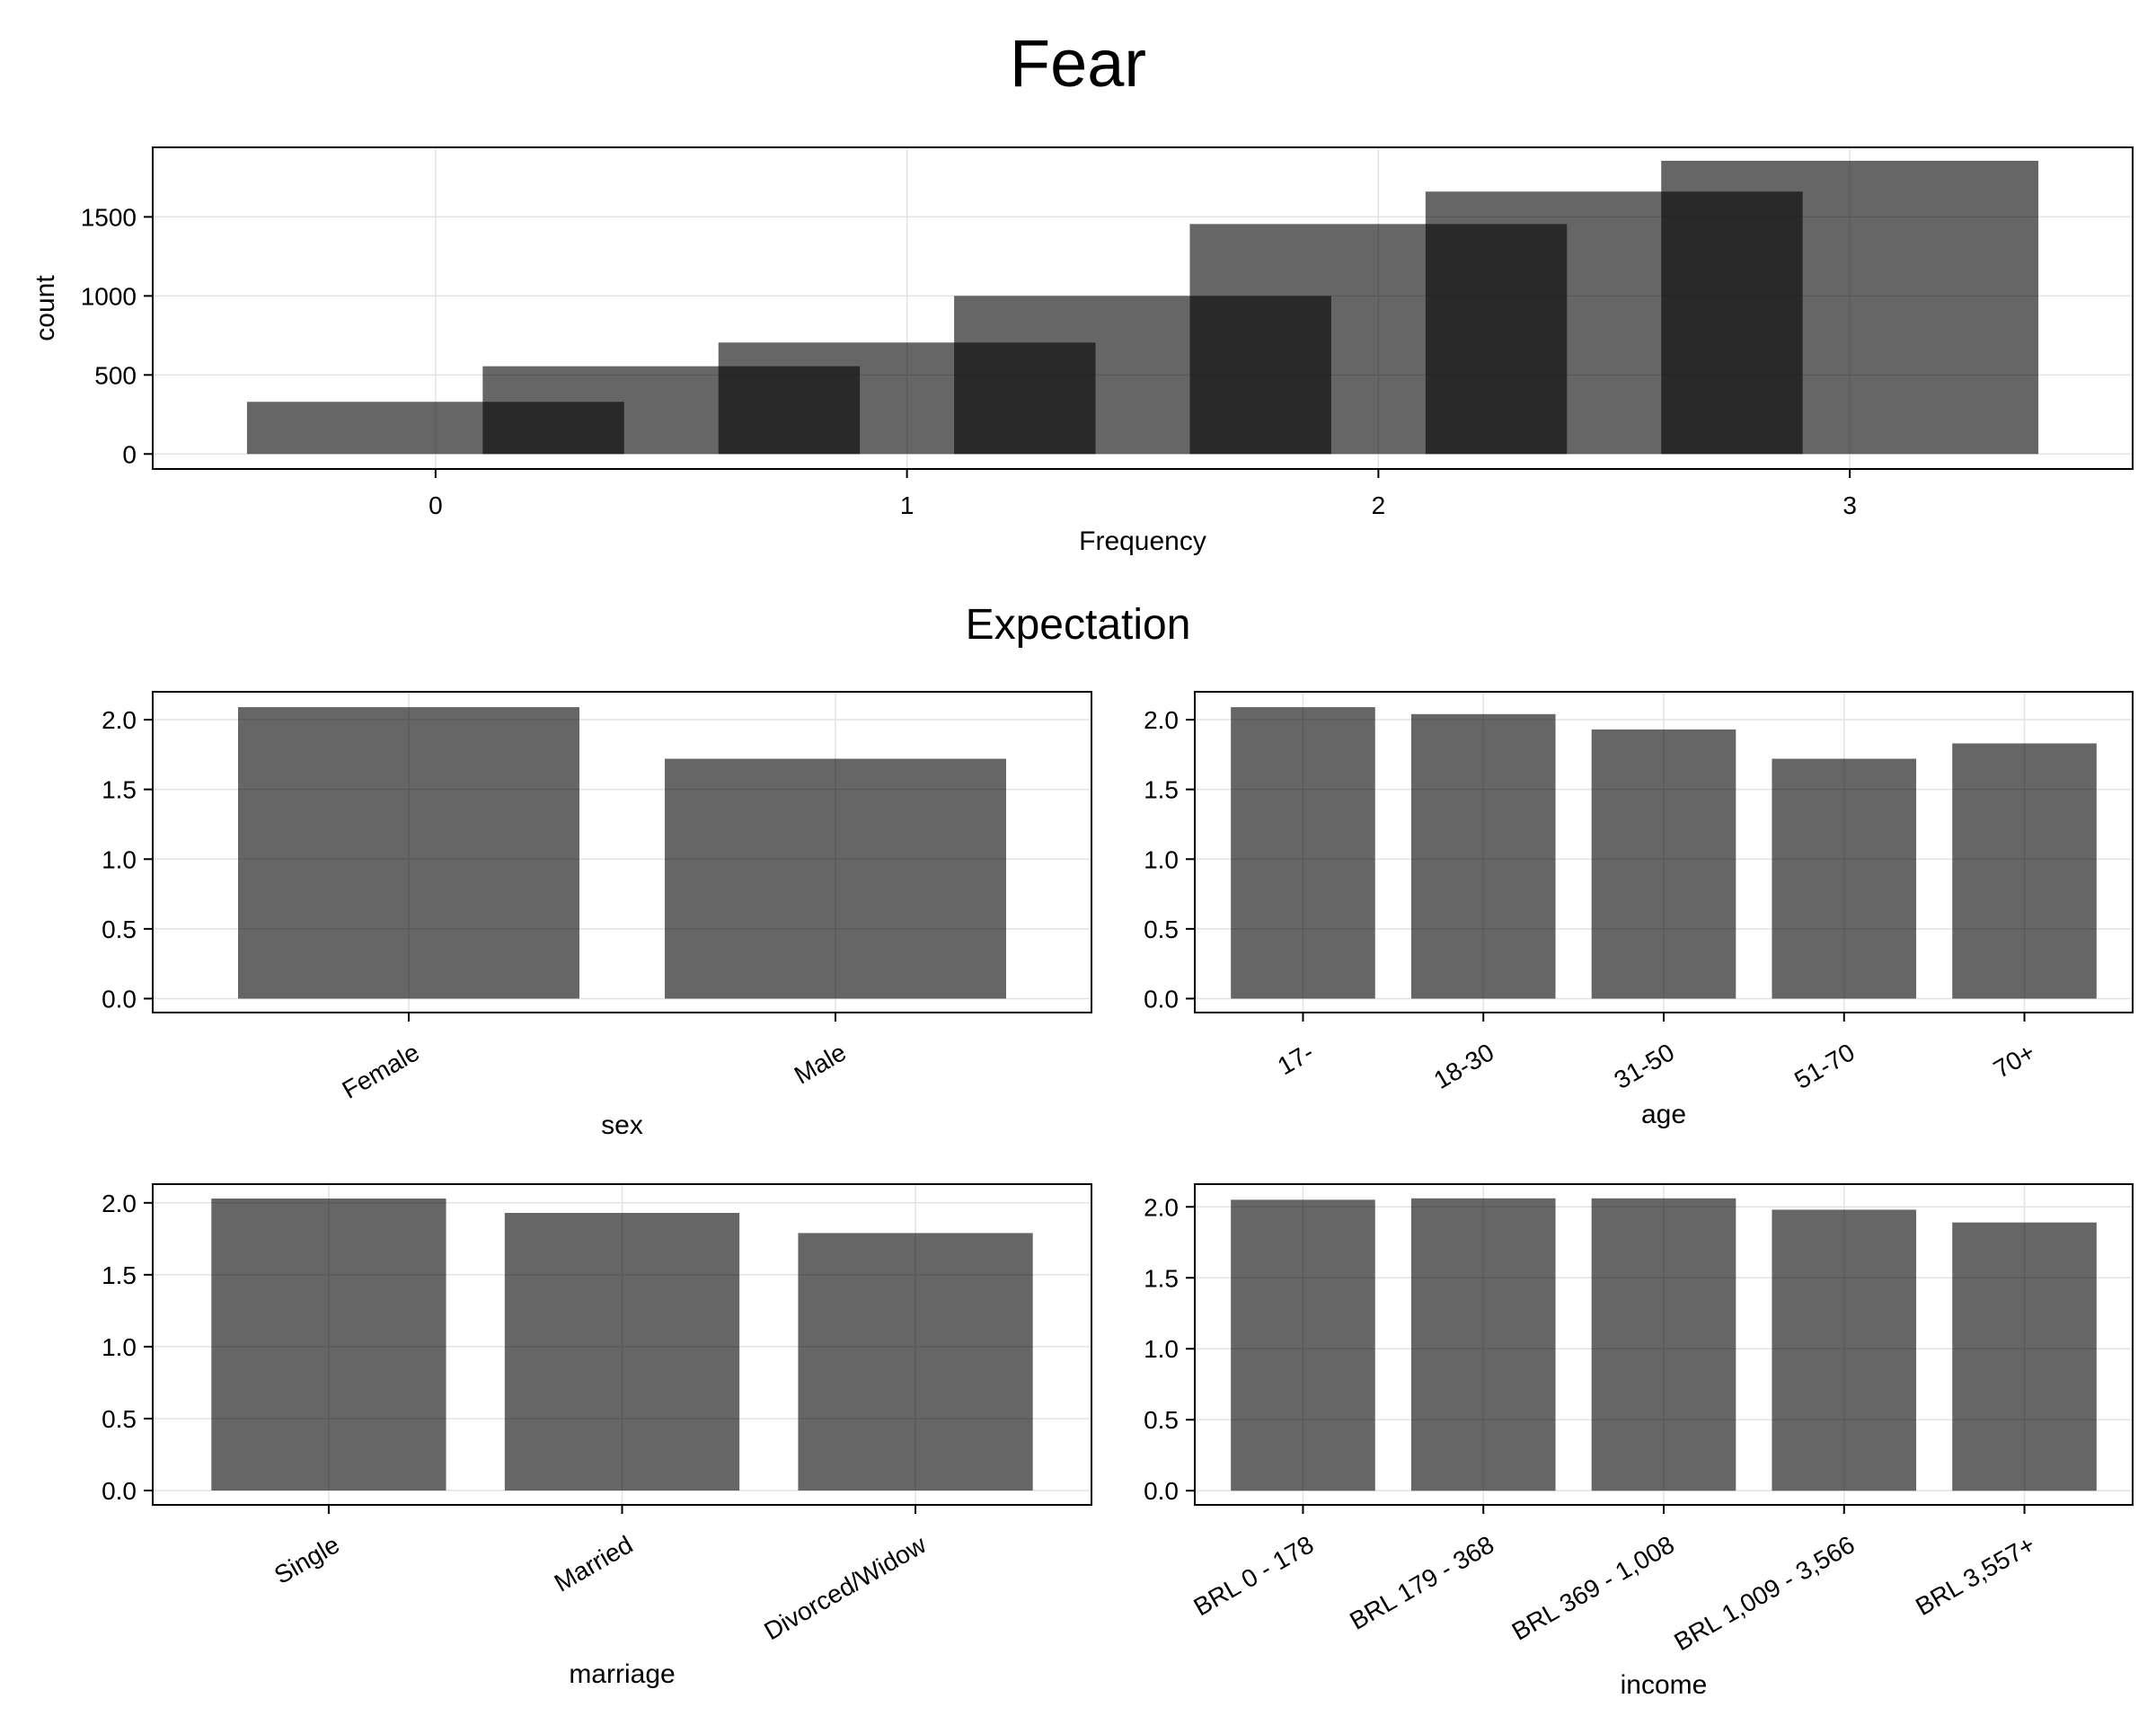 The image size is (2156, 1725). Describe the element at coordinates (109, 217) in the screenshot. I see `y-tick-label: 1500` at that location.